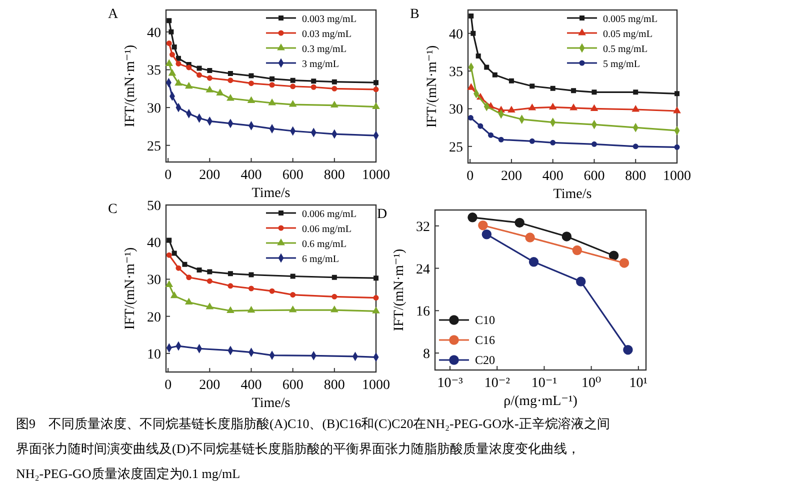 Image resolution: width=794 pixels, height=500 pixels. Describe the element at coordinates (423, 312) in the screenshot. I see `y-tick-label: 16` at that location.